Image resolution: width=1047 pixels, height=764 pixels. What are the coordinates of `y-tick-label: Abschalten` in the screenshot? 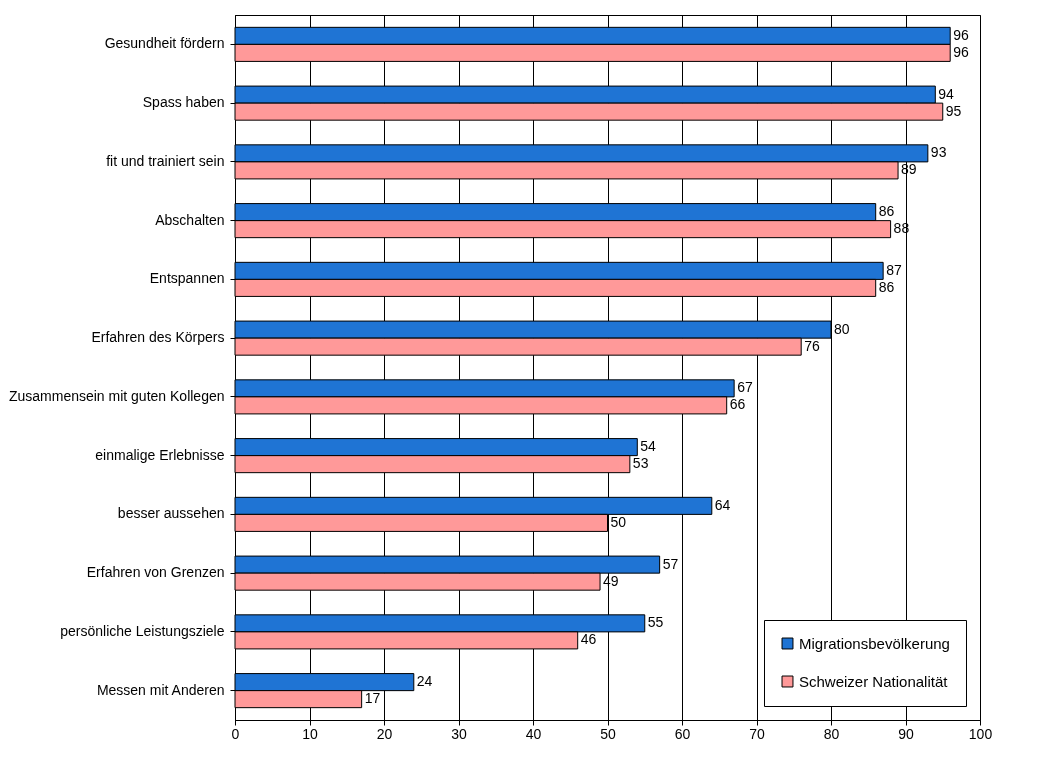 It's located at (190, 219).